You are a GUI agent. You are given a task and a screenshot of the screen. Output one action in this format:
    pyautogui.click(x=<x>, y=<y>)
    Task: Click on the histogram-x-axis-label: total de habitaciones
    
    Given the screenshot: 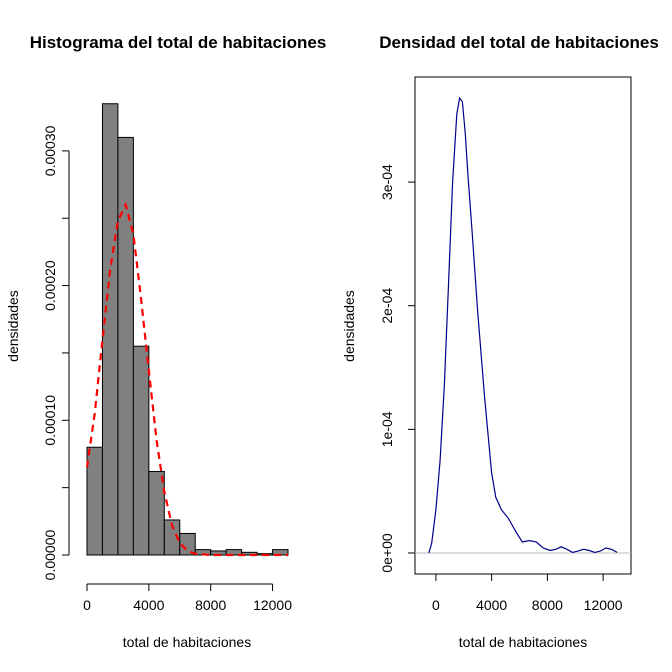 What is the action you would take?
    pyautogui.click(x=187, y=642)
    